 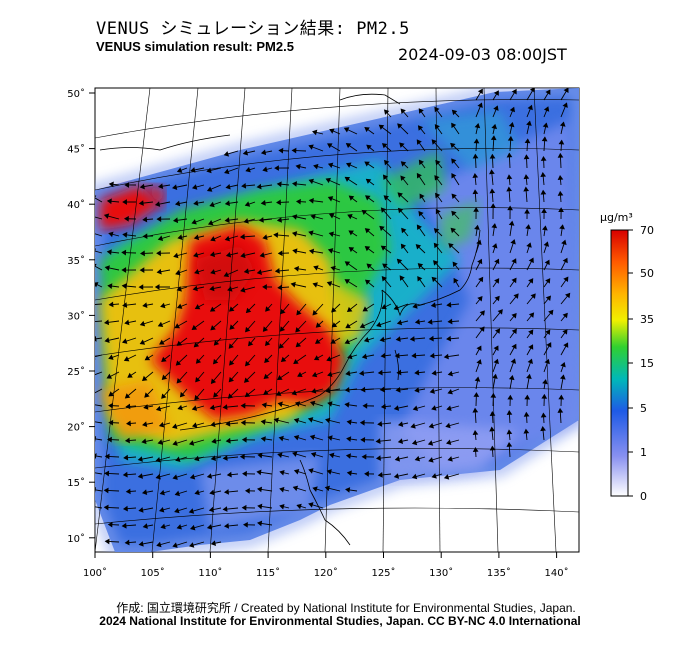 I want to click on wind-arrow, so click(x=99, y=473).